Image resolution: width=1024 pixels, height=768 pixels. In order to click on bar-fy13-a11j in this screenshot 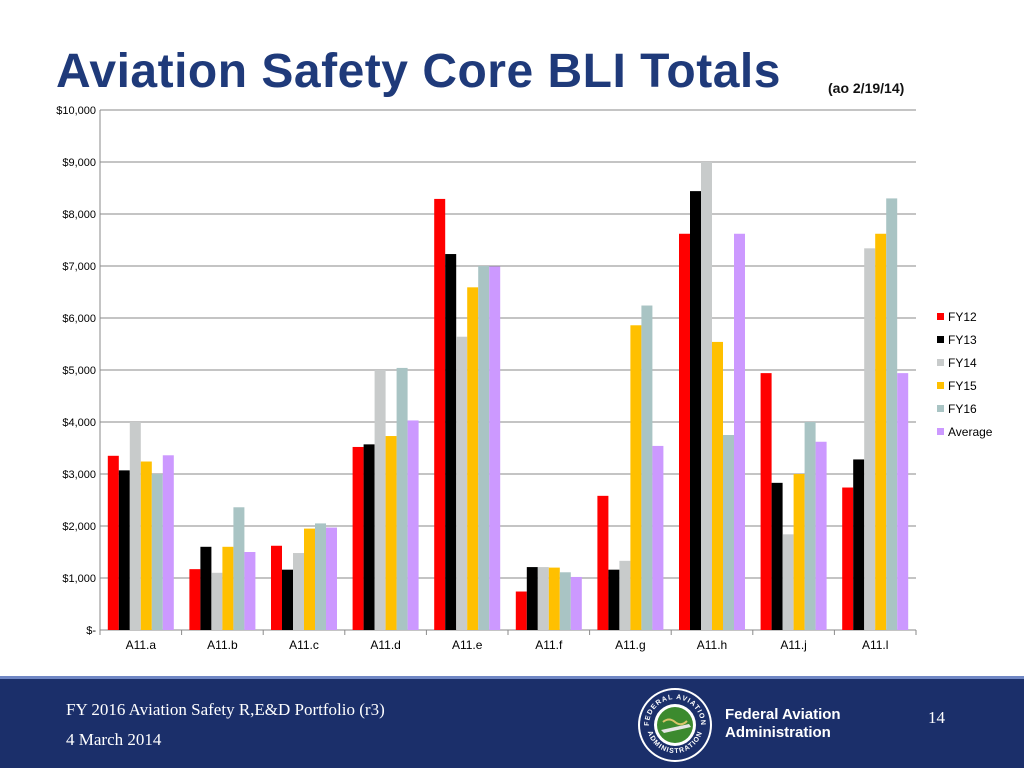, I will do `click(777, 556)`.